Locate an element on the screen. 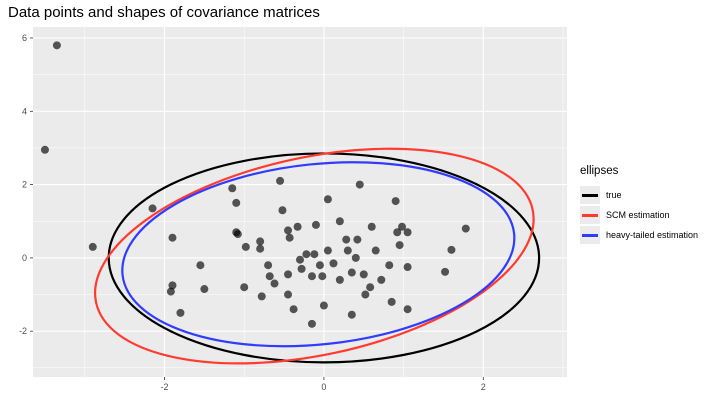  legend-swatch-scm is located at coordinates (590, 215).